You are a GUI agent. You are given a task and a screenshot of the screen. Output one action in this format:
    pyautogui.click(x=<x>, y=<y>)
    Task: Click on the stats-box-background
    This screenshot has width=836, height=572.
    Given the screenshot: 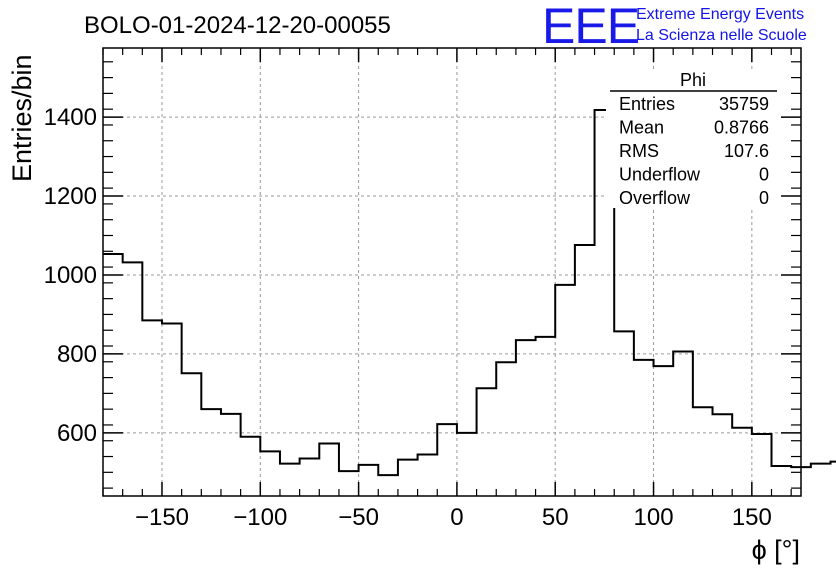 What is the action you would take?
    pyautogui.click(x=693, y=139)
    